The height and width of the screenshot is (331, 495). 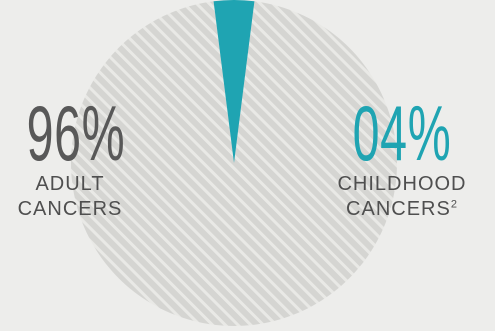 I want to click on adult-percentage: 96%, so click(x=76, y=133).